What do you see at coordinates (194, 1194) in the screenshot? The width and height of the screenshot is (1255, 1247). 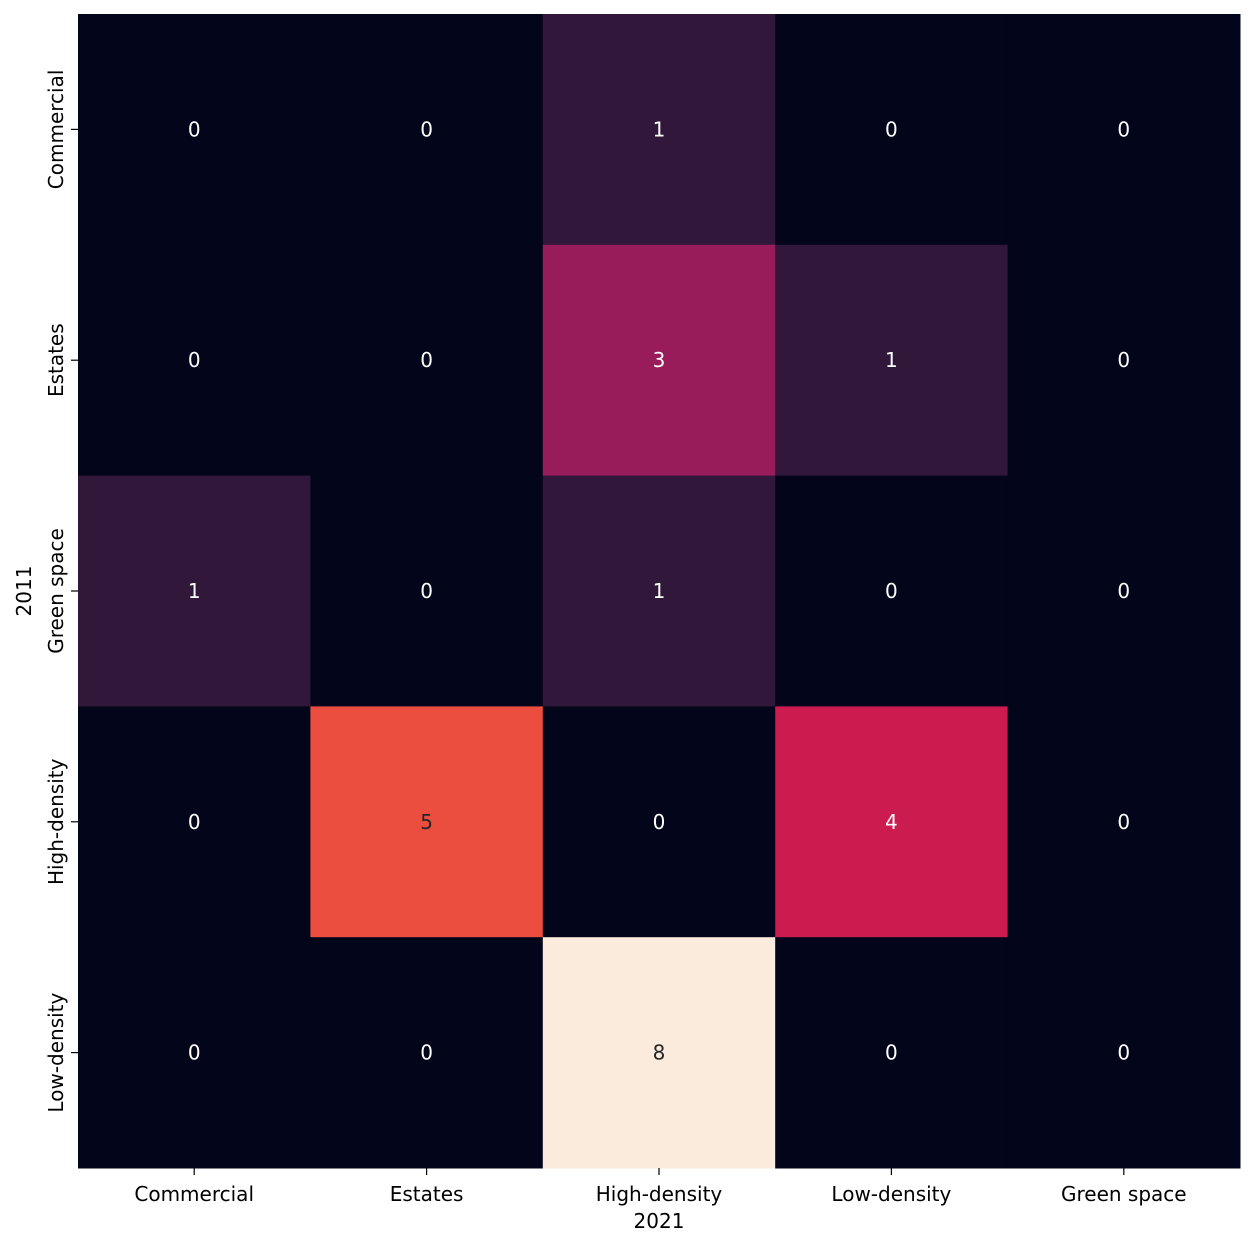 I see `x-tick-label: Commercial` at bounding box center [194, 1194].